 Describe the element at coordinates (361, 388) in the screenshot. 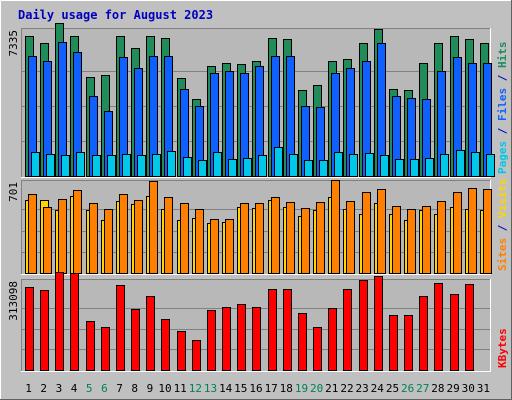

I see `x-tick-label: 23` at that location.